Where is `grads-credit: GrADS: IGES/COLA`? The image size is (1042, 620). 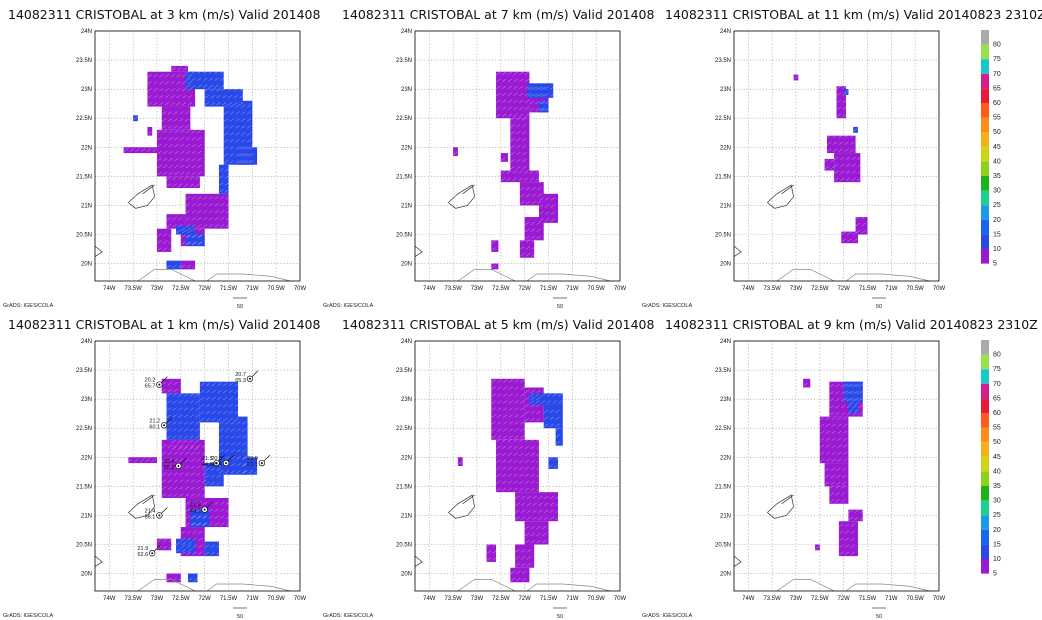
grads-credit: GrADS: IGES/COLA is located at coordinates (667, 616).